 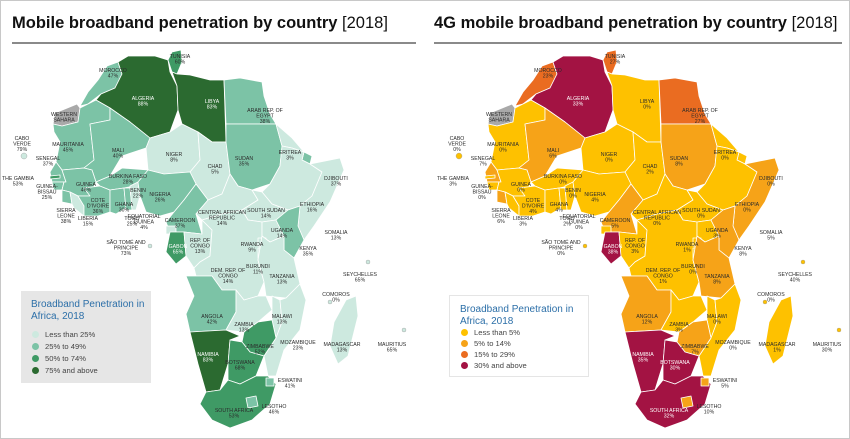 What do you see at coordinates (501, 216) in the screenshot?
I see `label-sierra-leone: SIERRA LEONE 6%` at bounding box center [501, 216].